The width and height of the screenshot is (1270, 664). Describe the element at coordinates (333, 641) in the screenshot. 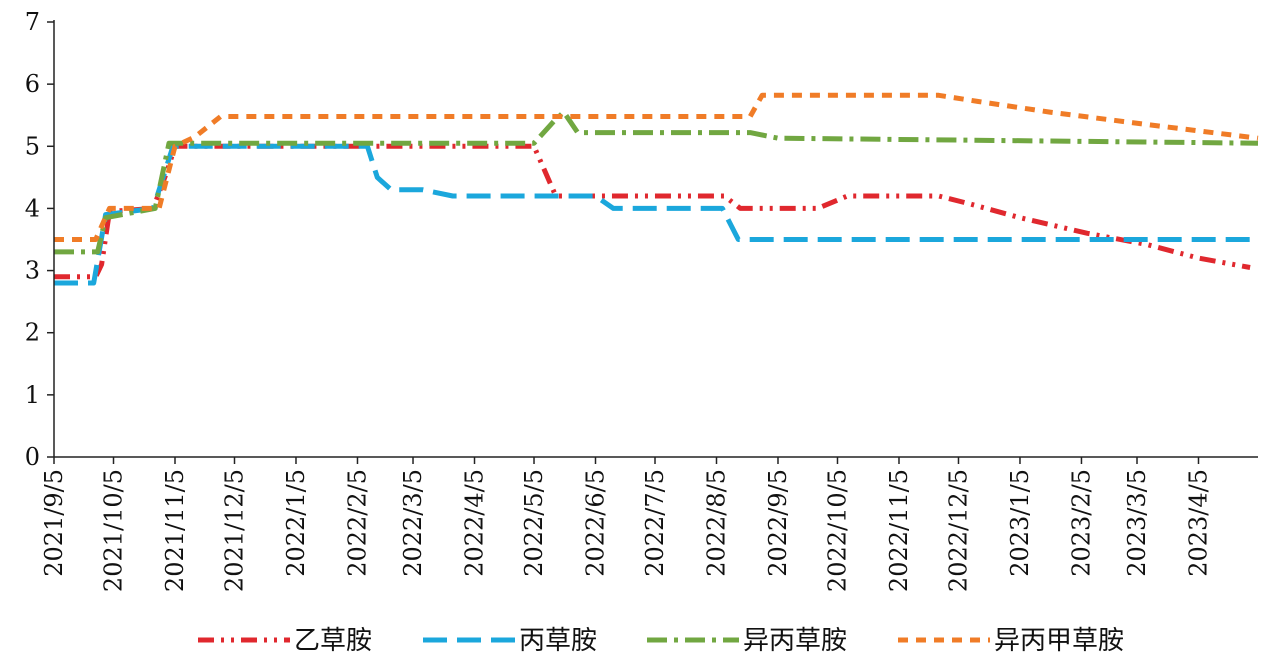

I see `legend-label: 乙草胺` at that location.